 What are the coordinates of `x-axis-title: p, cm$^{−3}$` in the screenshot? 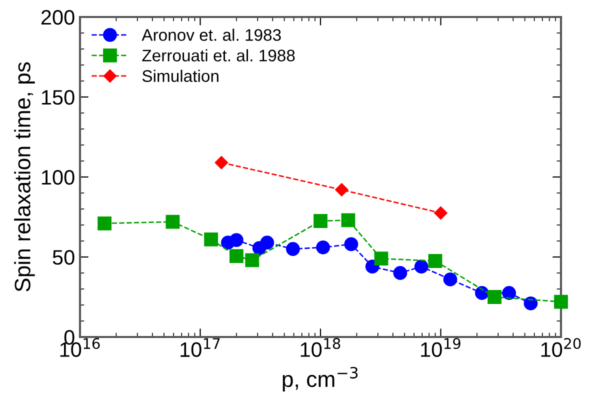 It's located at (320, 379).